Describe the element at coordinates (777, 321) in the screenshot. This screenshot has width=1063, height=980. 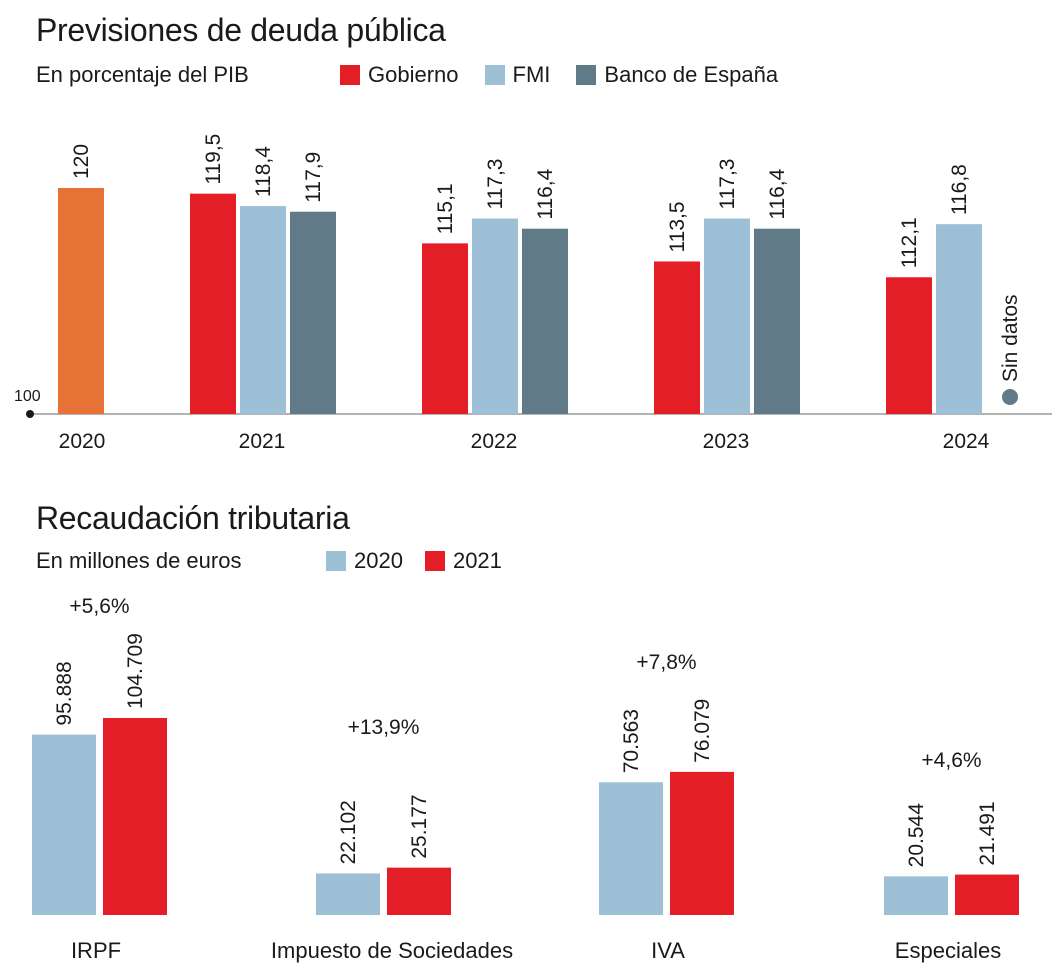
I see `bar-banco-2023` at that location.